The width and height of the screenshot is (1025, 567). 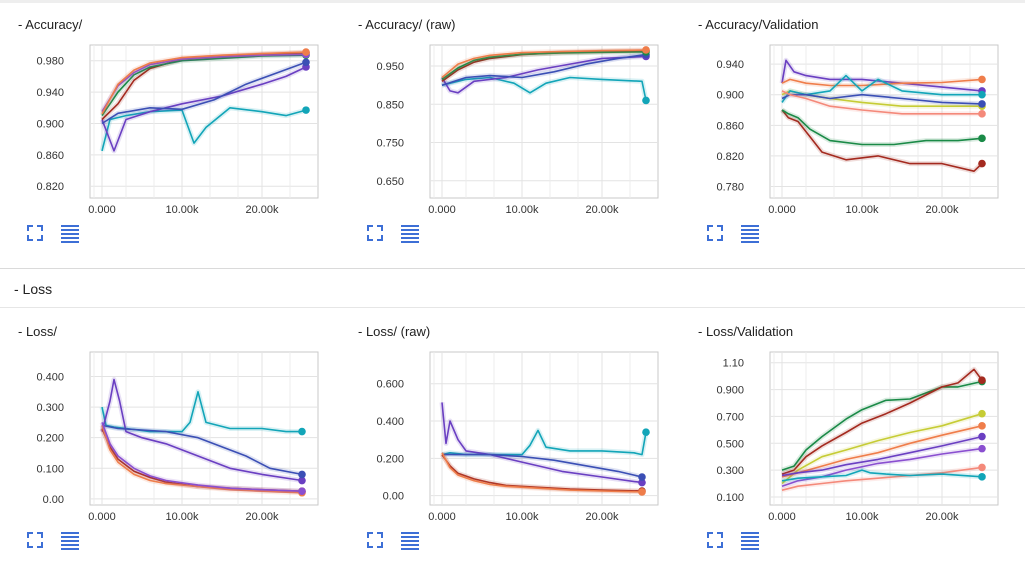 What do you see at coordinates (50, 439) in the screenshot?
I see `y-tick-label: 0.200` at bounding box center [50, 439].